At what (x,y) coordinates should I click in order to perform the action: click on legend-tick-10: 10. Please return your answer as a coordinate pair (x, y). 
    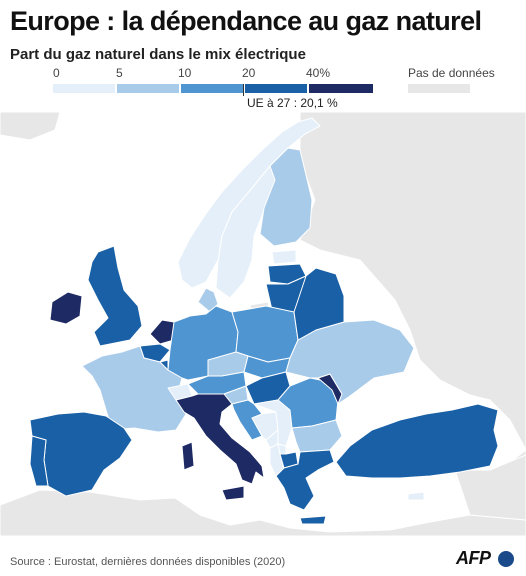
    Looking at the image, I should click on (185, 73).